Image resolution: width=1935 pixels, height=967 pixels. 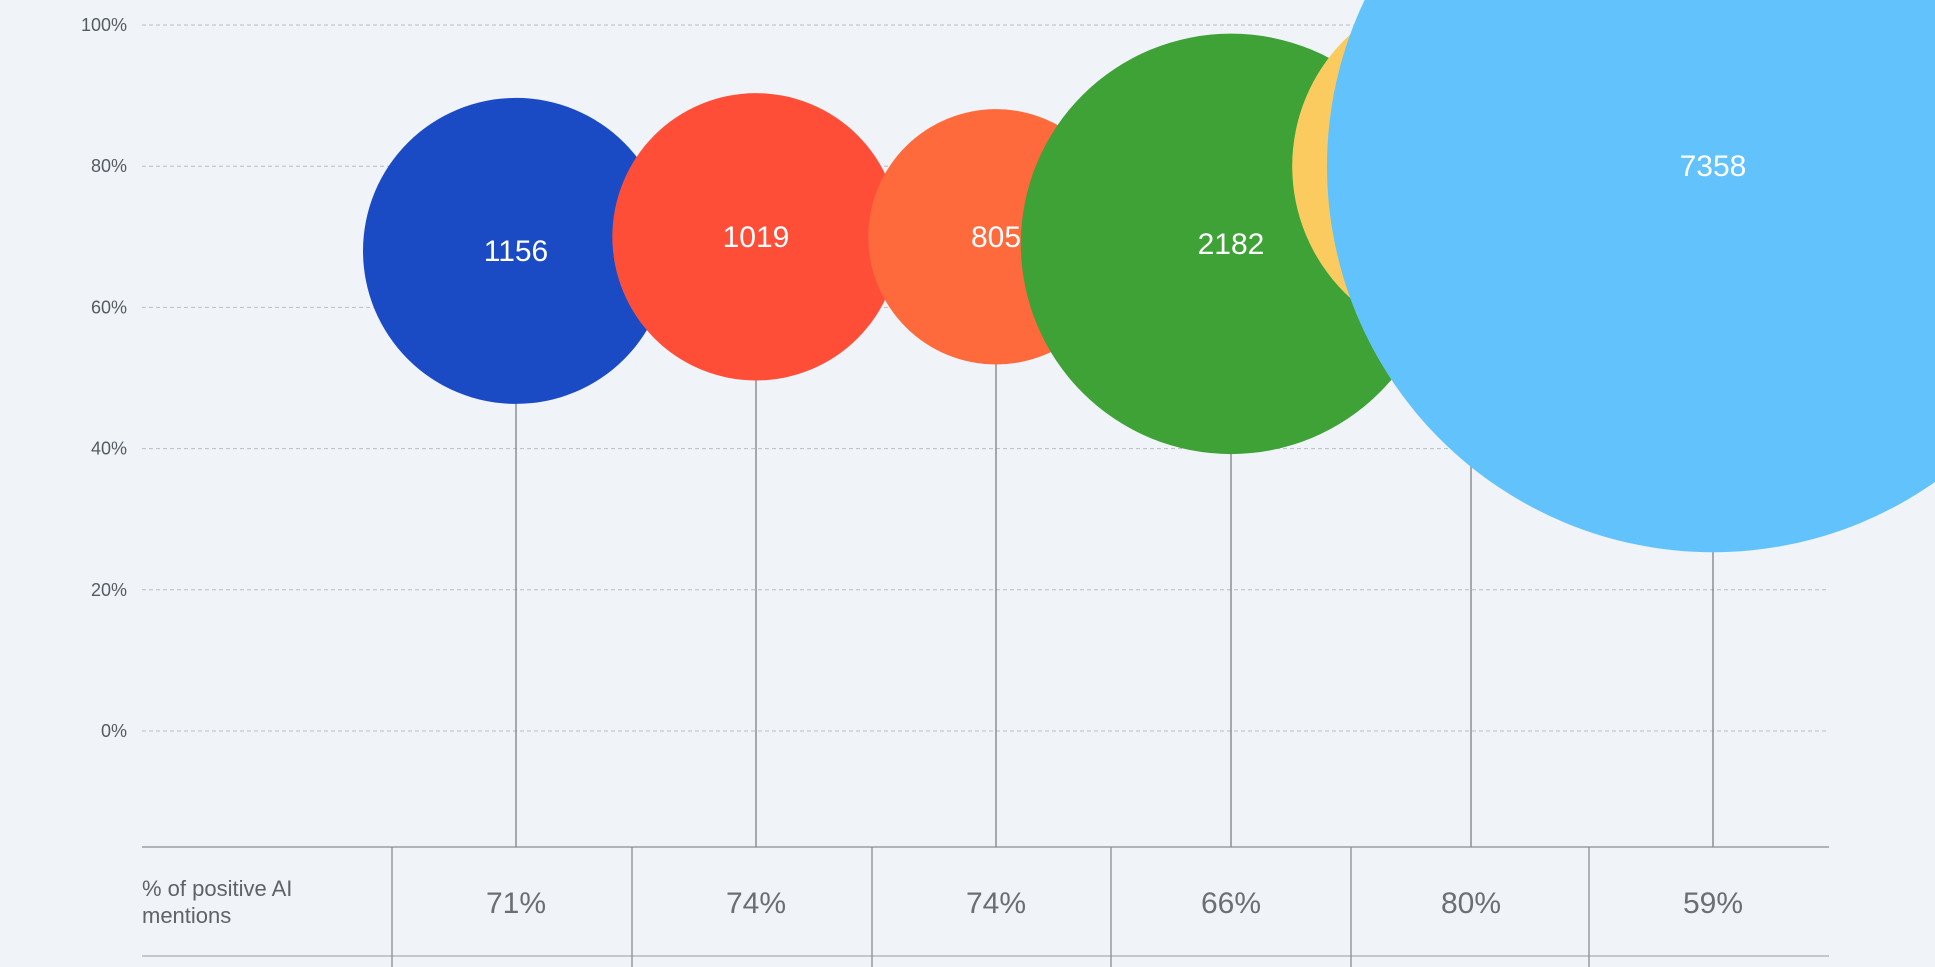 I want to click on y-tick-label: 20%, so click(x=109, y=590).